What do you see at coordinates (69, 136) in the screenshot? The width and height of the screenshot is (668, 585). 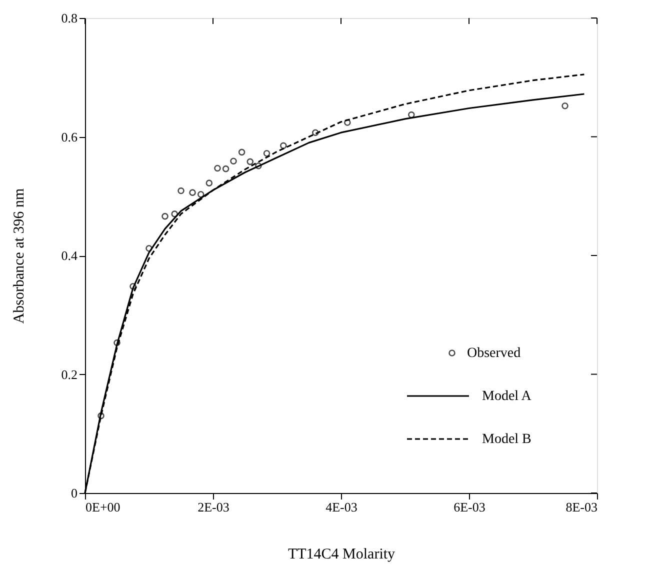 I see `y-tick-label: 0.6` at bounding box center [69, 136].